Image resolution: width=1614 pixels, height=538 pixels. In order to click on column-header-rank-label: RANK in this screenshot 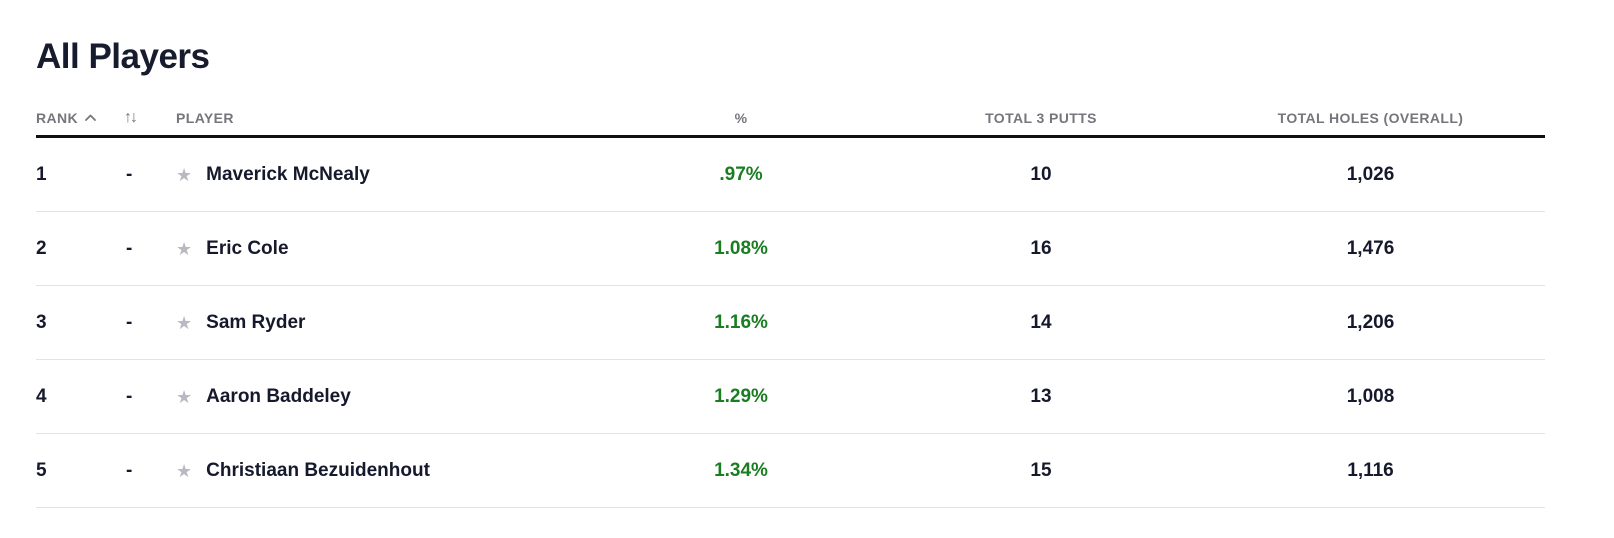, I will do `click(57, 117)`.